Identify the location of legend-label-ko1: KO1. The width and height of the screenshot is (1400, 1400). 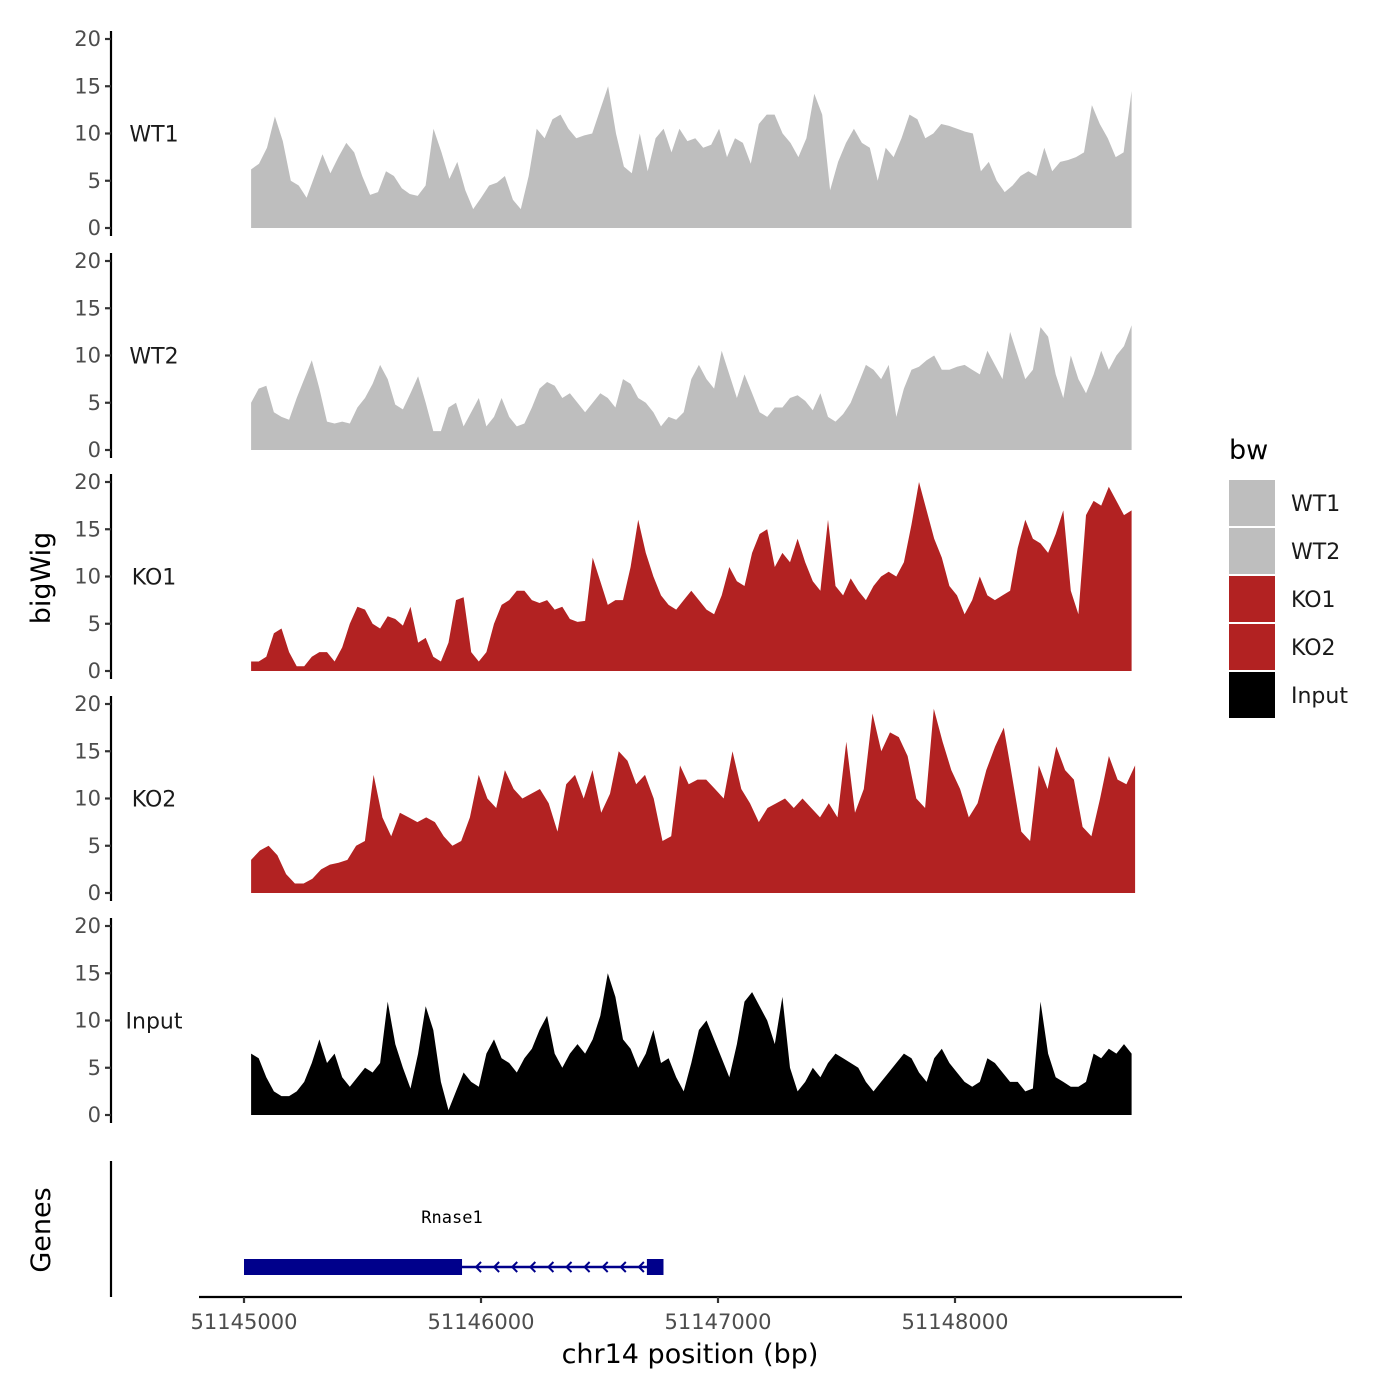
(1313, 600).